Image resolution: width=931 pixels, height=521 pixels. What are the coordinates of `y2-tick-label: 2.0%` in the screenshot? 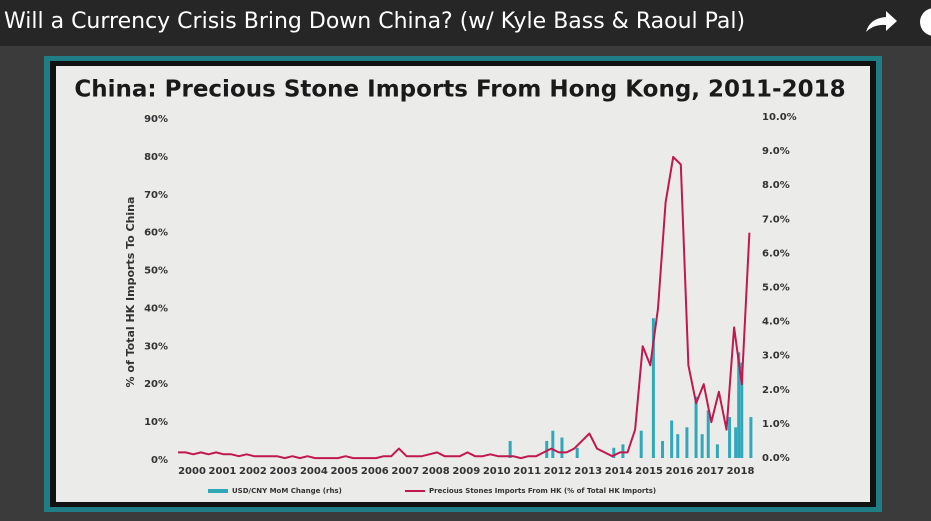 It's located at (776, 390).